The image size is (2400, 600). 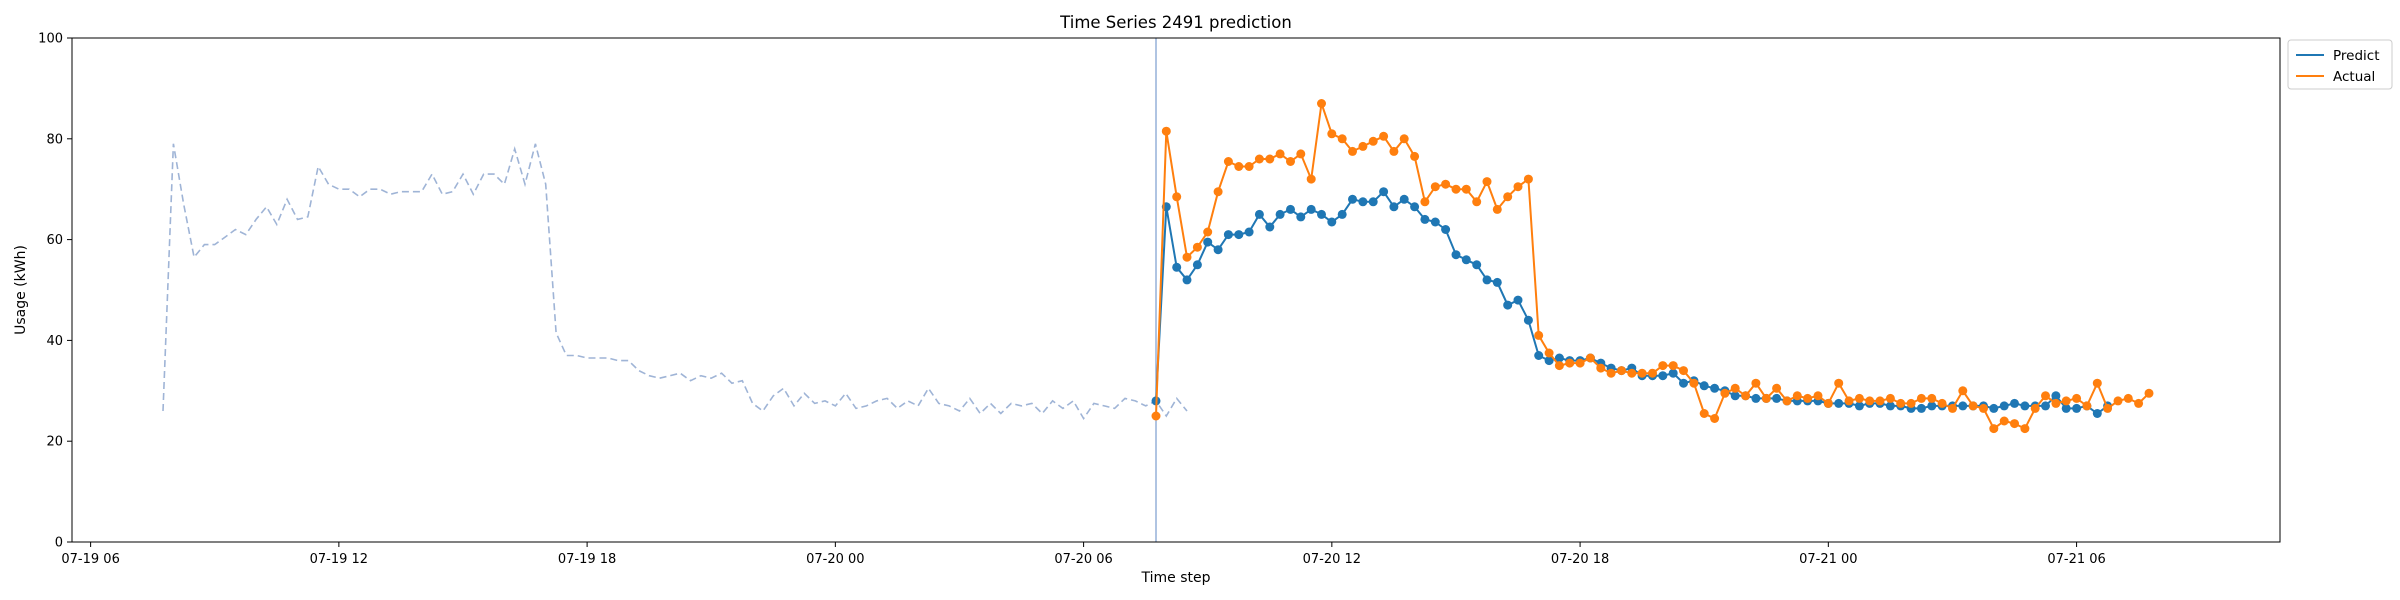 I want to click on series-line-predict, so click(x=1632, y=302).